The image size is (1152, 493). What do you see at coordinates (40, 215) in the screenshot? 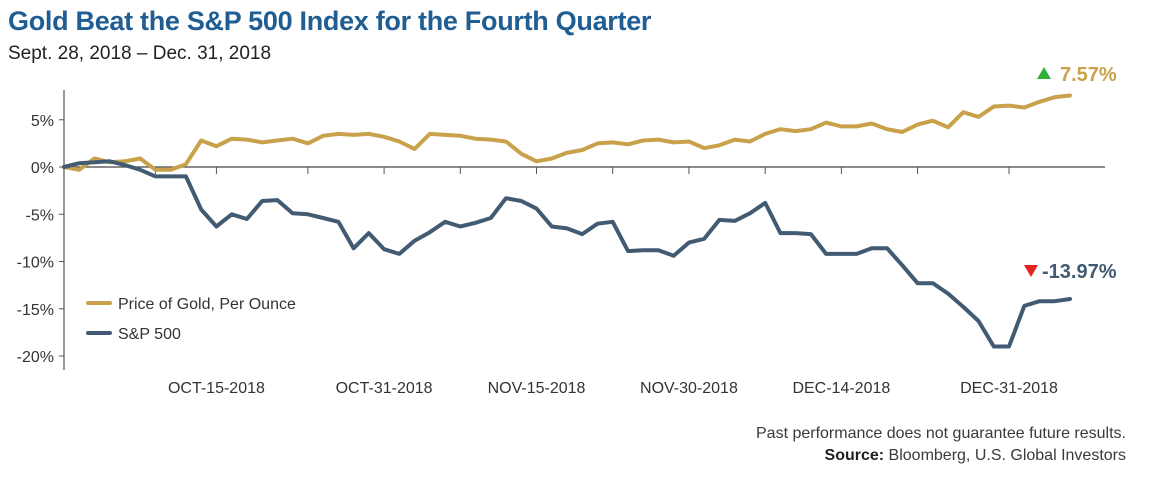
I see `y-tick-label: -5%` at bounding box center [40, 215].